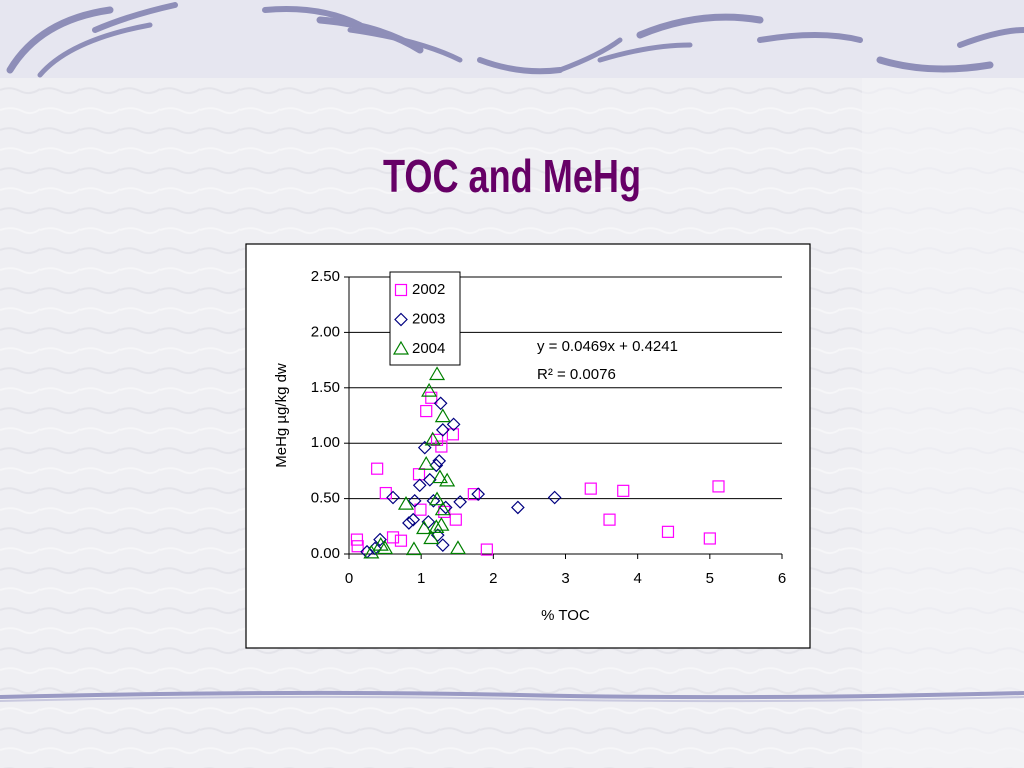 This screenshot has width=1024, height=768. What do you see at coordinates (710, 578) in the screenshot?
I see `x-tick-label: 5` at bounding box center [710, 578].